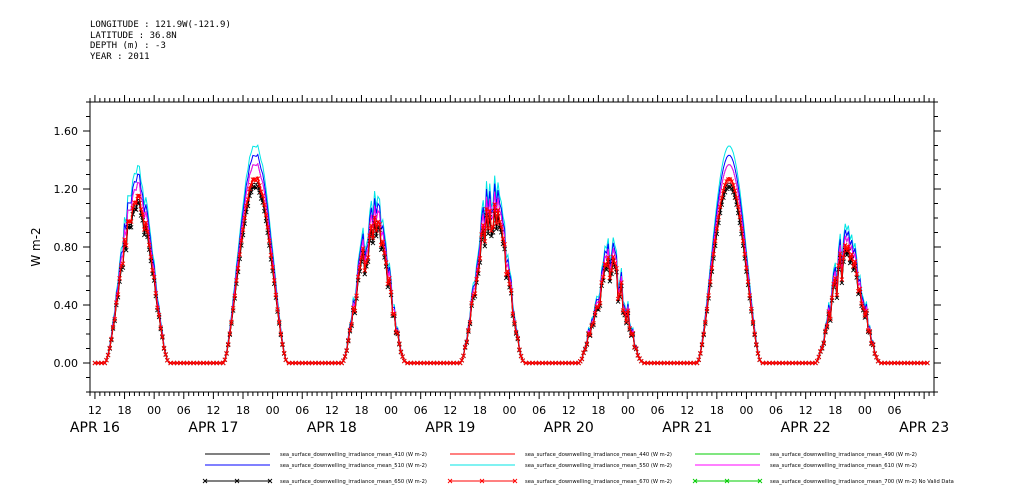 This screenshot has width=1009, height=504. Describe the element at coordinates (66, 247) in the screenshot. I see `y-tick-label: 0.80` at that location.